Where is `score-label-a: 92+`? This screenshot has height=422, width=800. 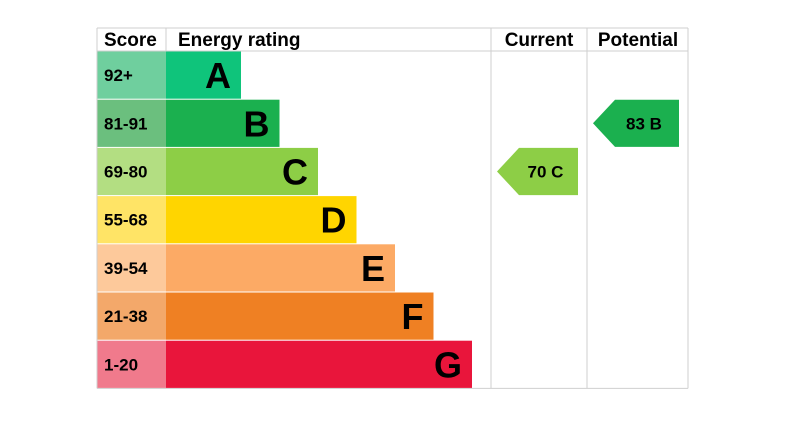 score-label-a: 92+ is located at coordinates (118, 75).